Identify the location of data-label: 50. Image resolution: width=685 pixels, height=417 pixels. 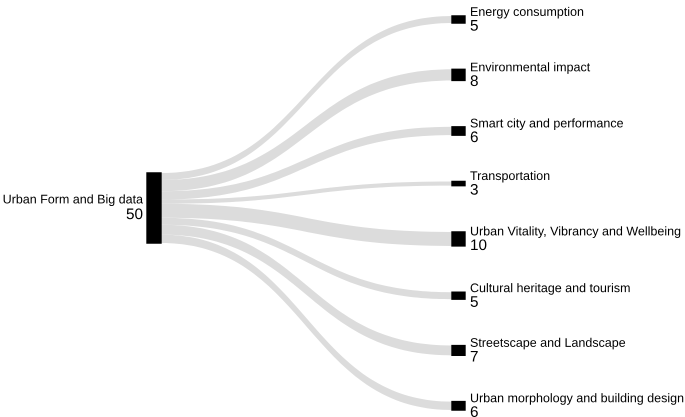
(134, 214).